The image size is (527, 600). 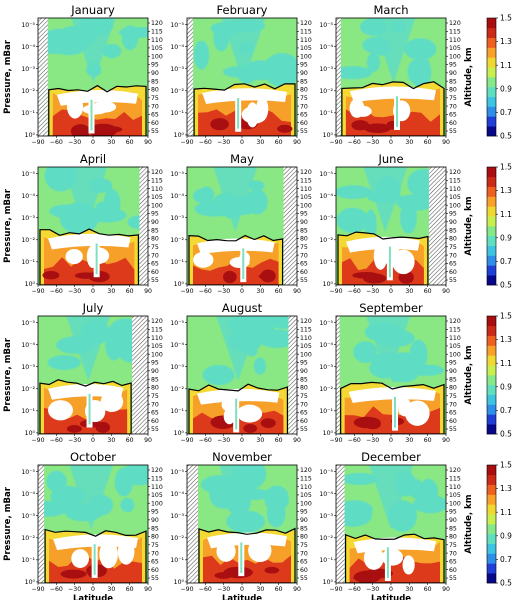 I want to click on alt-tick-label: 115, so click(x=306, y=180).